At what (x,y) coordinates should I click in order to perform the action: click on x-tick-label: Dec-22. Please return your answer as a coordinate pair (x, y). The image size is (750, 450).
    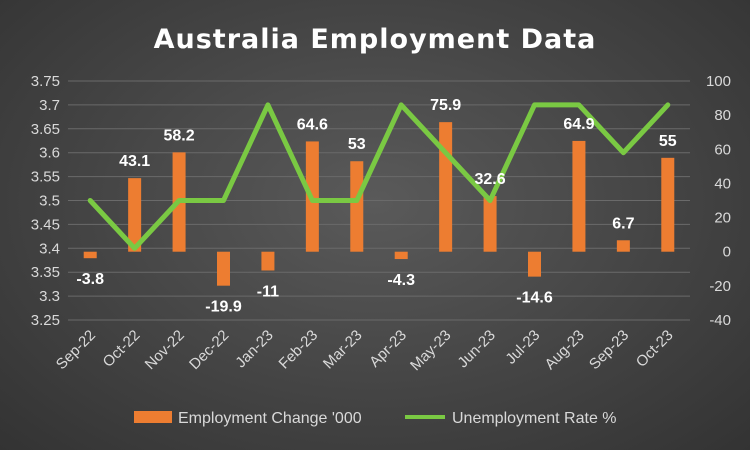
    Looking at the image, I should click on (209, 350).